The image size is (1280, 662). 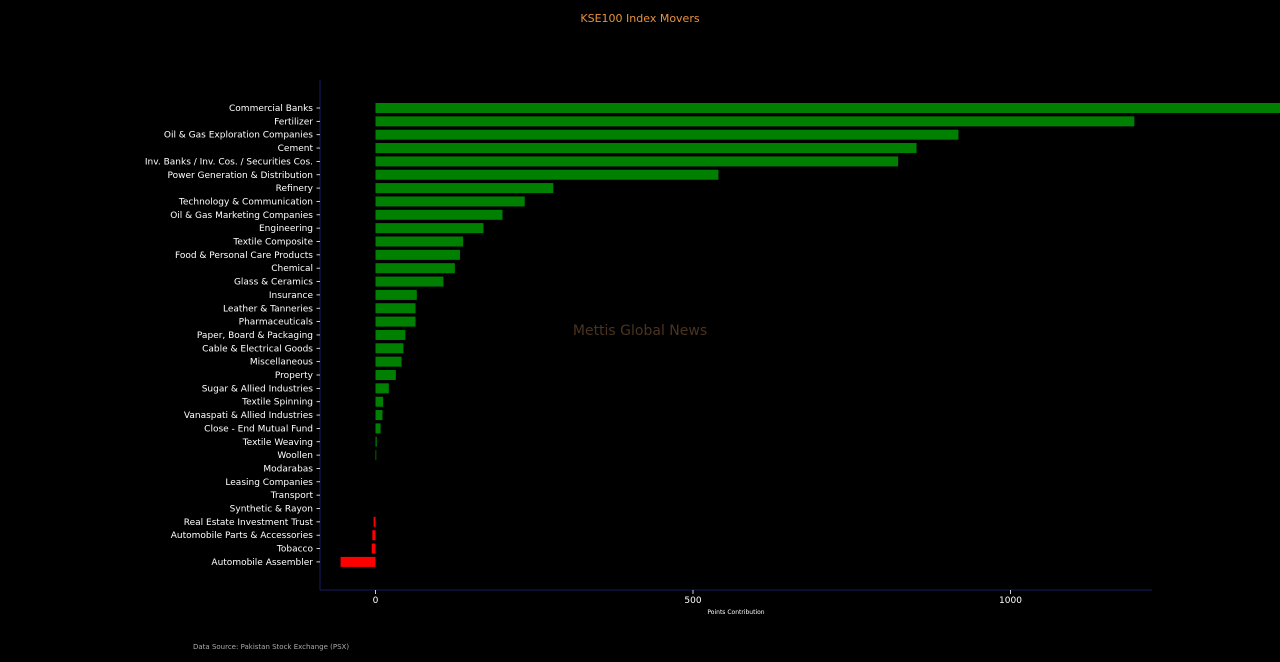 What do you see at coordinates (277, 403) in the screenshot?
I see `category-label: Textile Spinning` at bounding box center [277, 403].